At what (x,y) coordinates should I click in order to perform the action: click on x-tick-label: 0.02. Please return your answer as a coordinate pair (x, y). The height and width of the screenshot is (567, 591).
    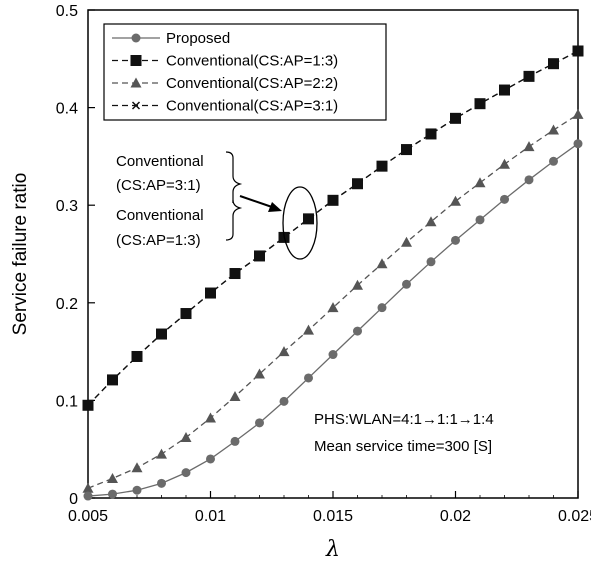
    Looking at the image, I should click on (455, 516).